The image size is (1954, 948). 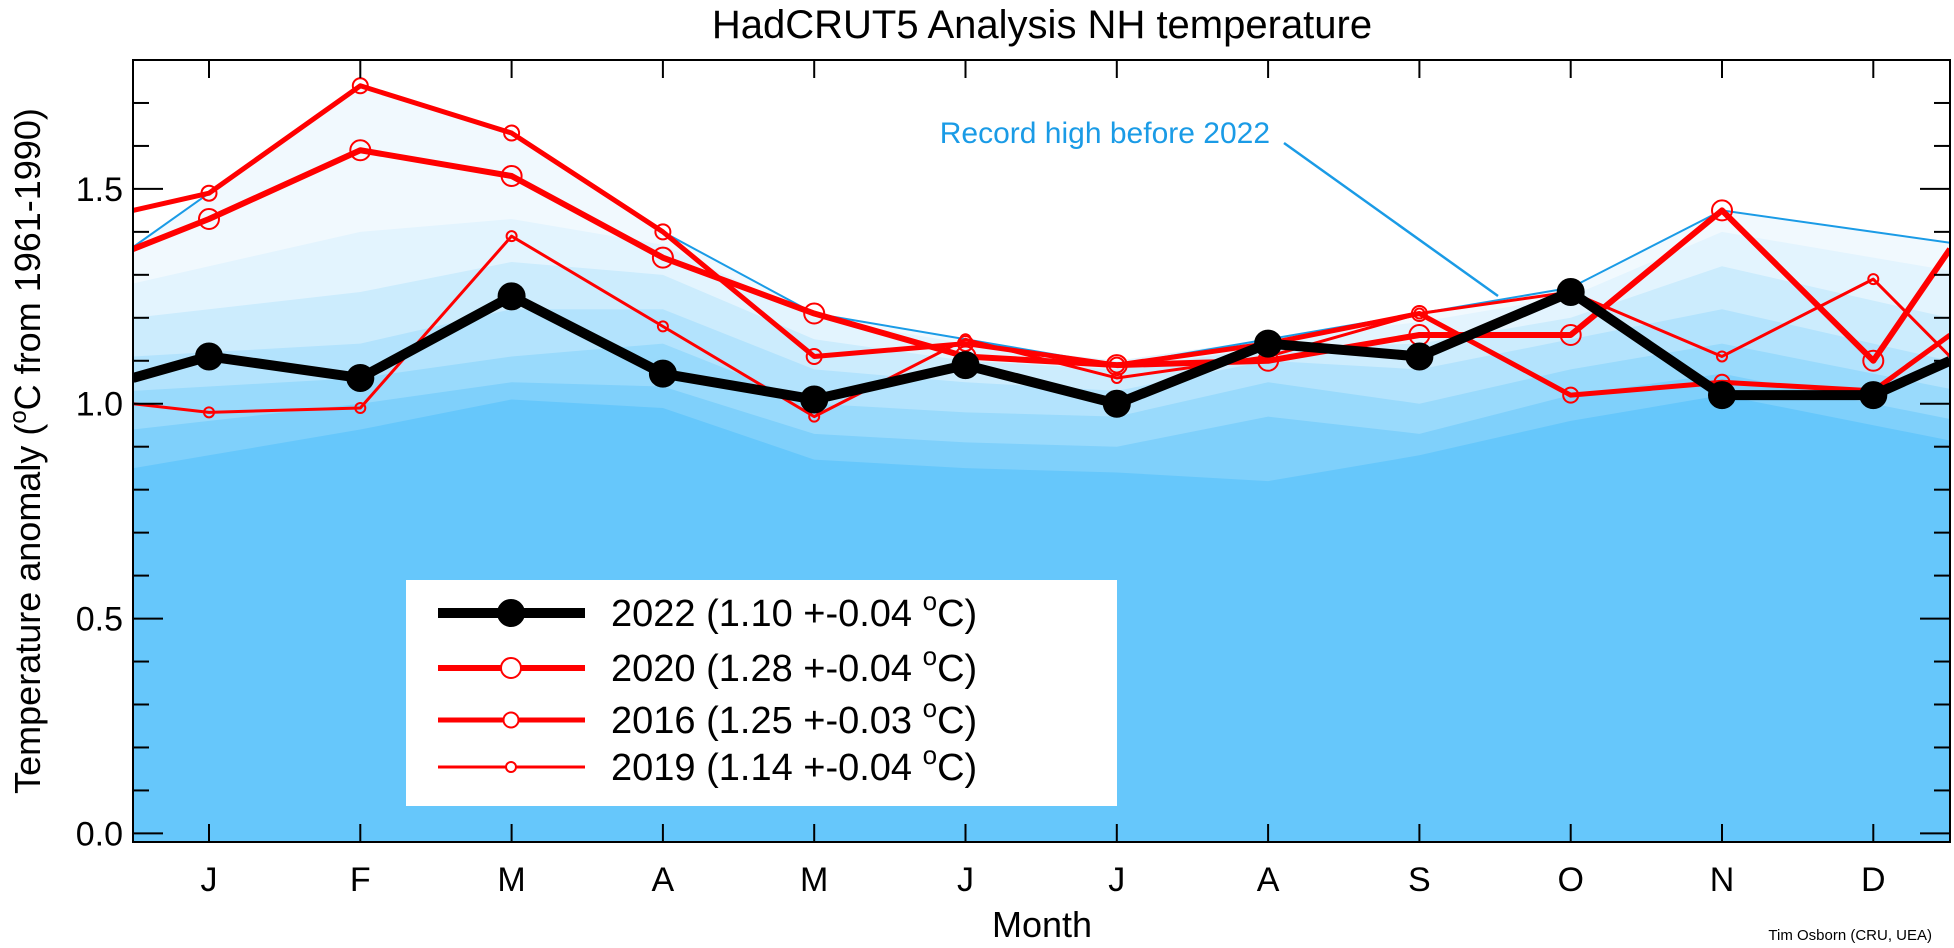 I want to click on y-axis-label: Temperature anomaly (oC from 1961-1990), so click(x=26, y=451).